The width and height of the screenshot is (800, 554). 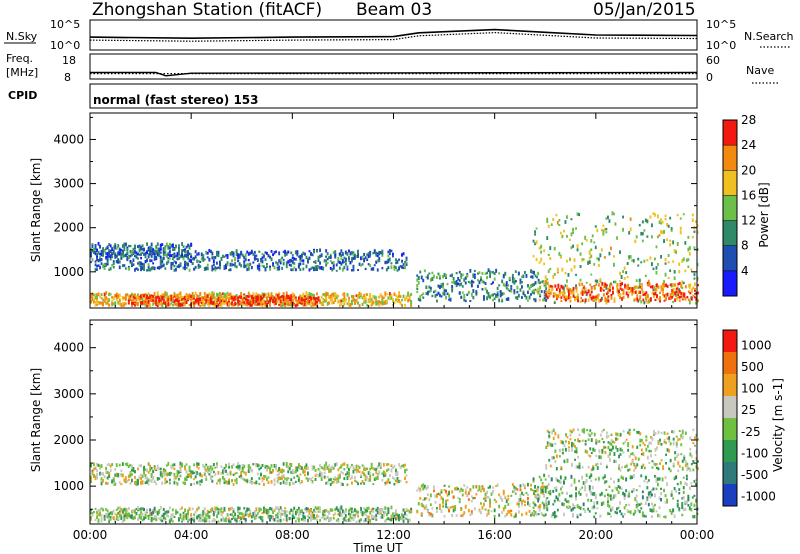 I want to click on n-sky-trace, so click(x=393, y=34).